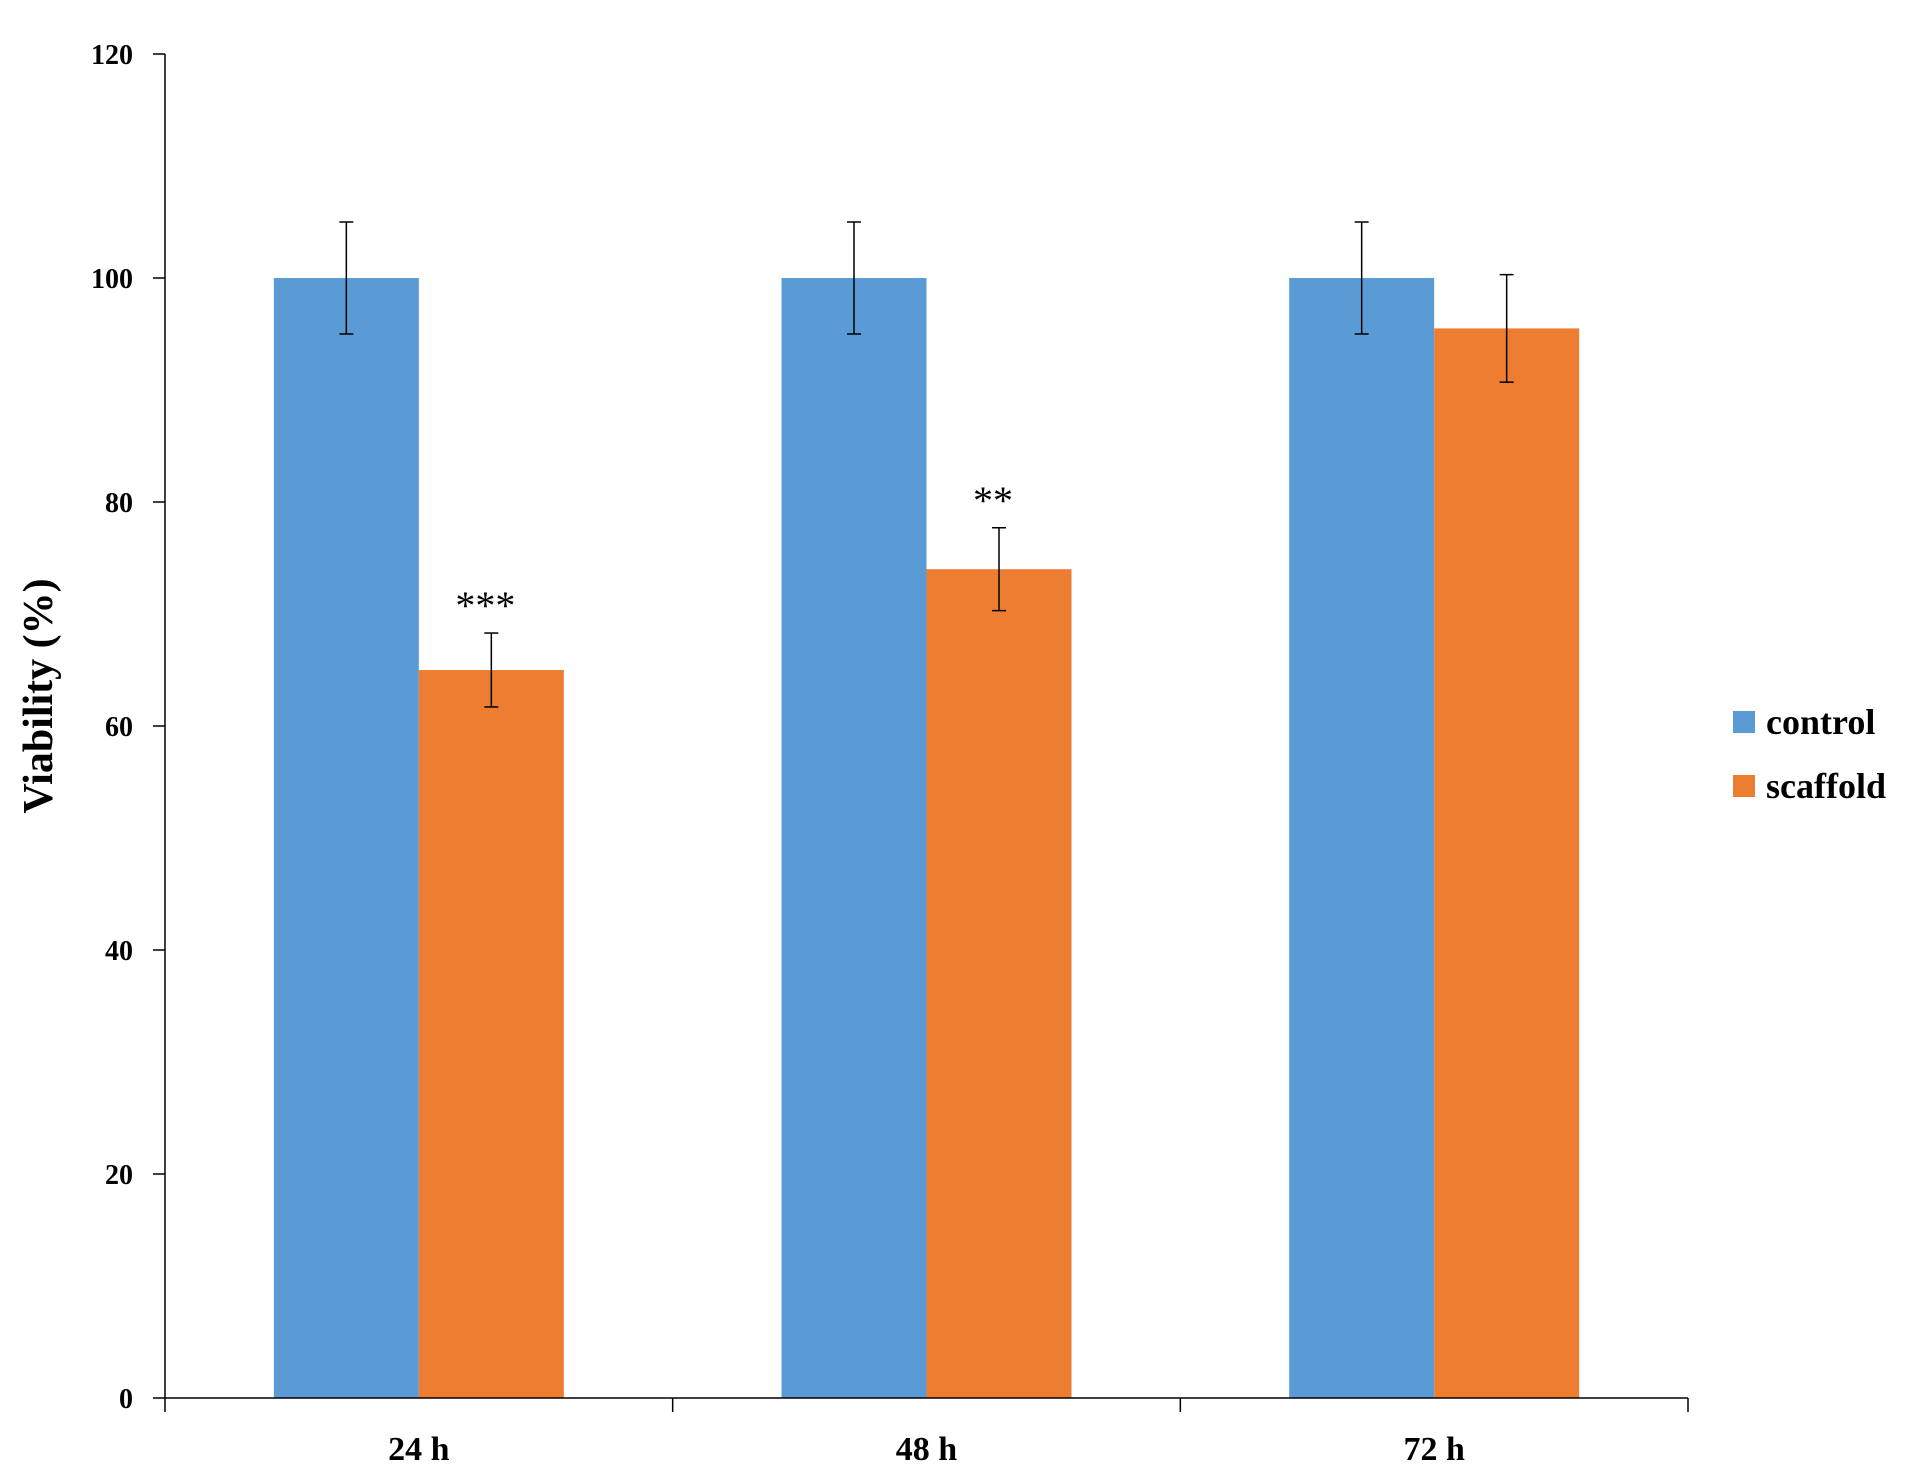 This screenshot has width=1913, height=1473. Describe the element at coordinates (993, 500) in the screenshot. I see `significance-annotation: **` at that location.